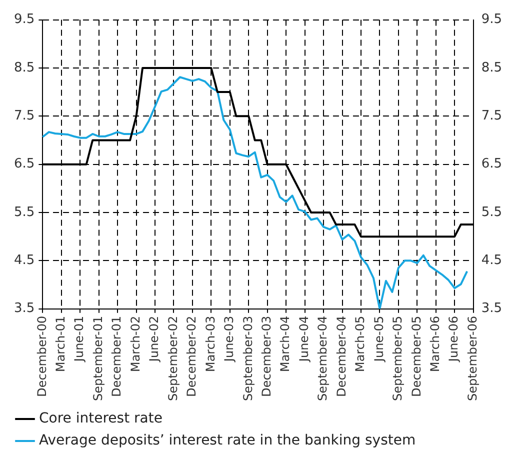 The width and height of the screenshot is (518, 466). Describe the element at coordinates (491, 260) in the screenshot. I see `y2-tick-label: 4.5` at that location.